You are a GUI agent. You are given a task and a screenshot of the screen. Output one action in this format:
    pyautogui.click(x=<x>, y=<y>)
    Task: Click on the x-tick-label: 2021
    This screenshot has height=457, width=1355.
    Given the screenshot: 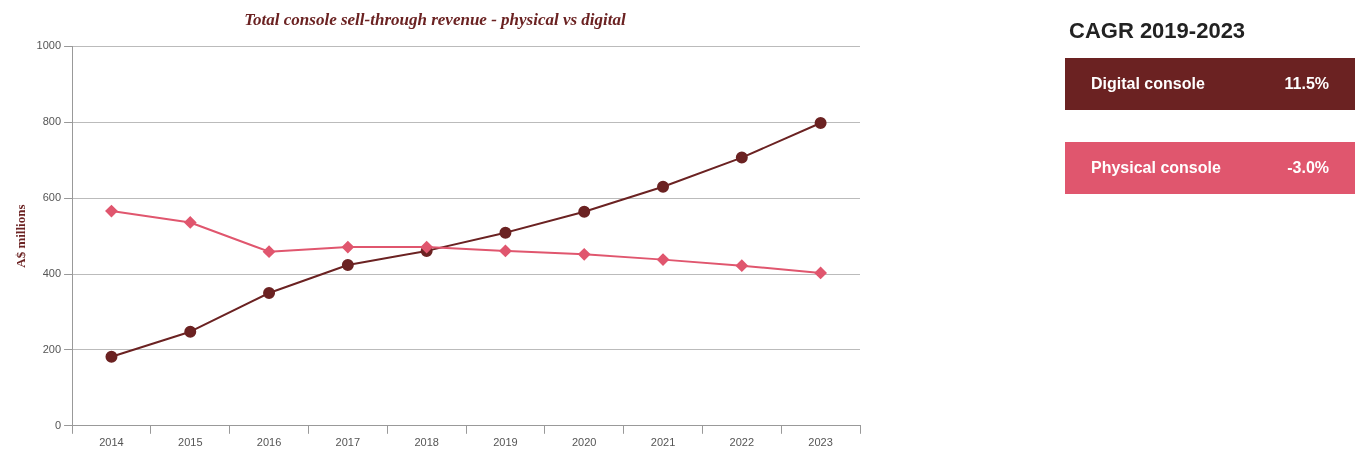 What is the action you would take?
    pyautogui.click(x=663, y=442)
    